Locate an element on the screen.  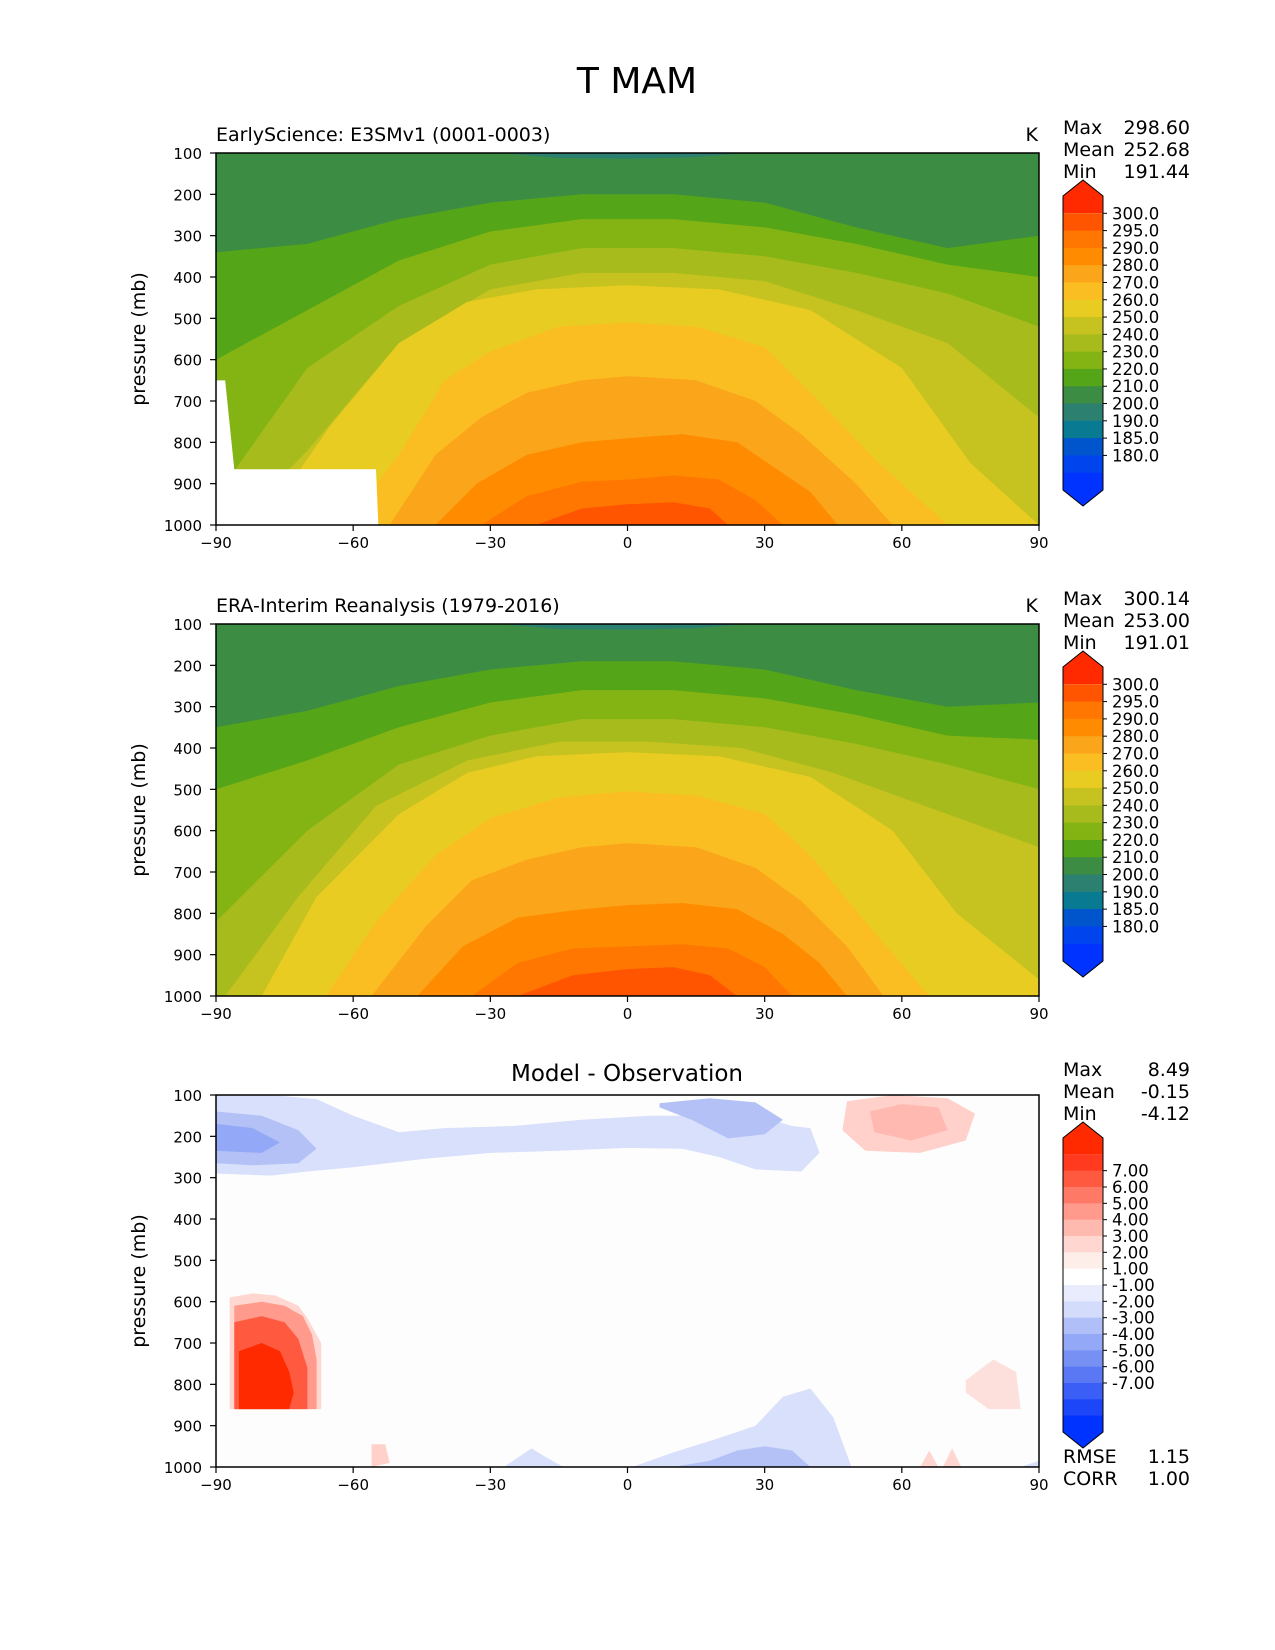
colorbar-label: 280.0 is located at coordinates (1135, 736).